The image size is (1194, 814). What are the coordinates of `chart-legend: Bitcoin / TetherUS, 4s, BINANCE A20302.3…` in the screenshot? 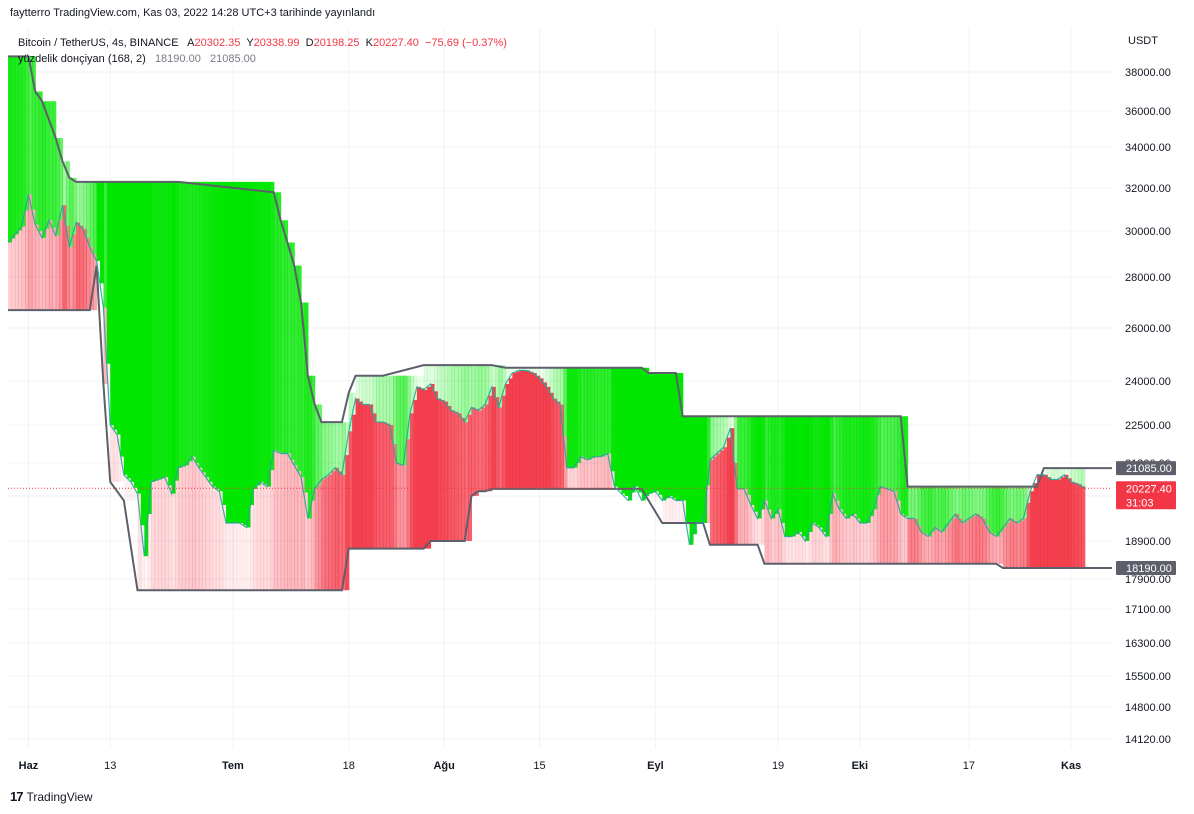 It's located at (262, 51).